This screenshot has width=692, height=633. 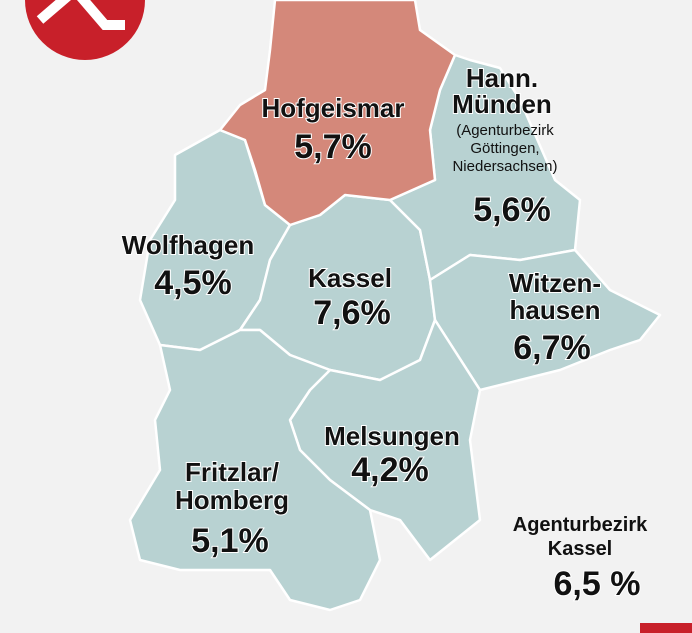 I want to click on region-name: Kassel, so click(x=350, y=278).